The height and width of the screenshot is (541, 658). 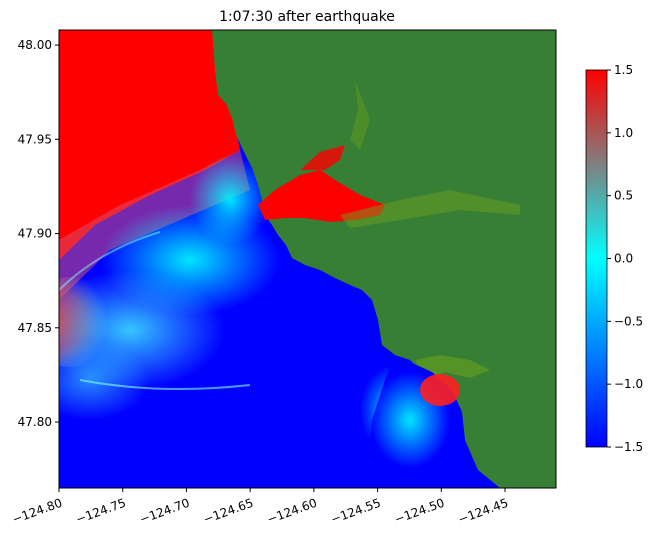 I want to click on wave-arc, so click(x=165, y=384).